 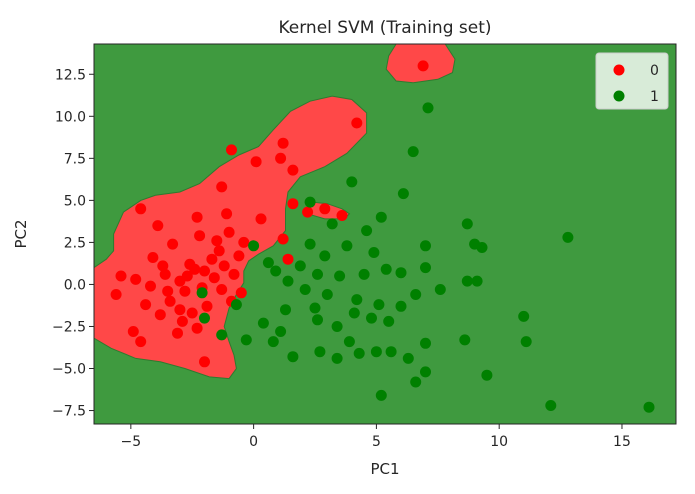 I want to click on legend-label-0: 0, so click(x=654, y=71).